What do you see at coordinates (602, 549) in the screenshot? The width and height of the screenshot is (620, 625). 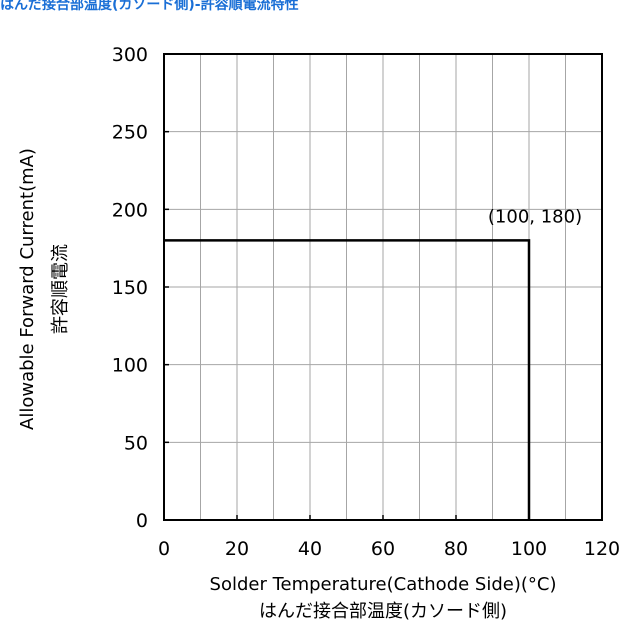 I see `x-tick-label: 120` at bounding box center [602, 549].